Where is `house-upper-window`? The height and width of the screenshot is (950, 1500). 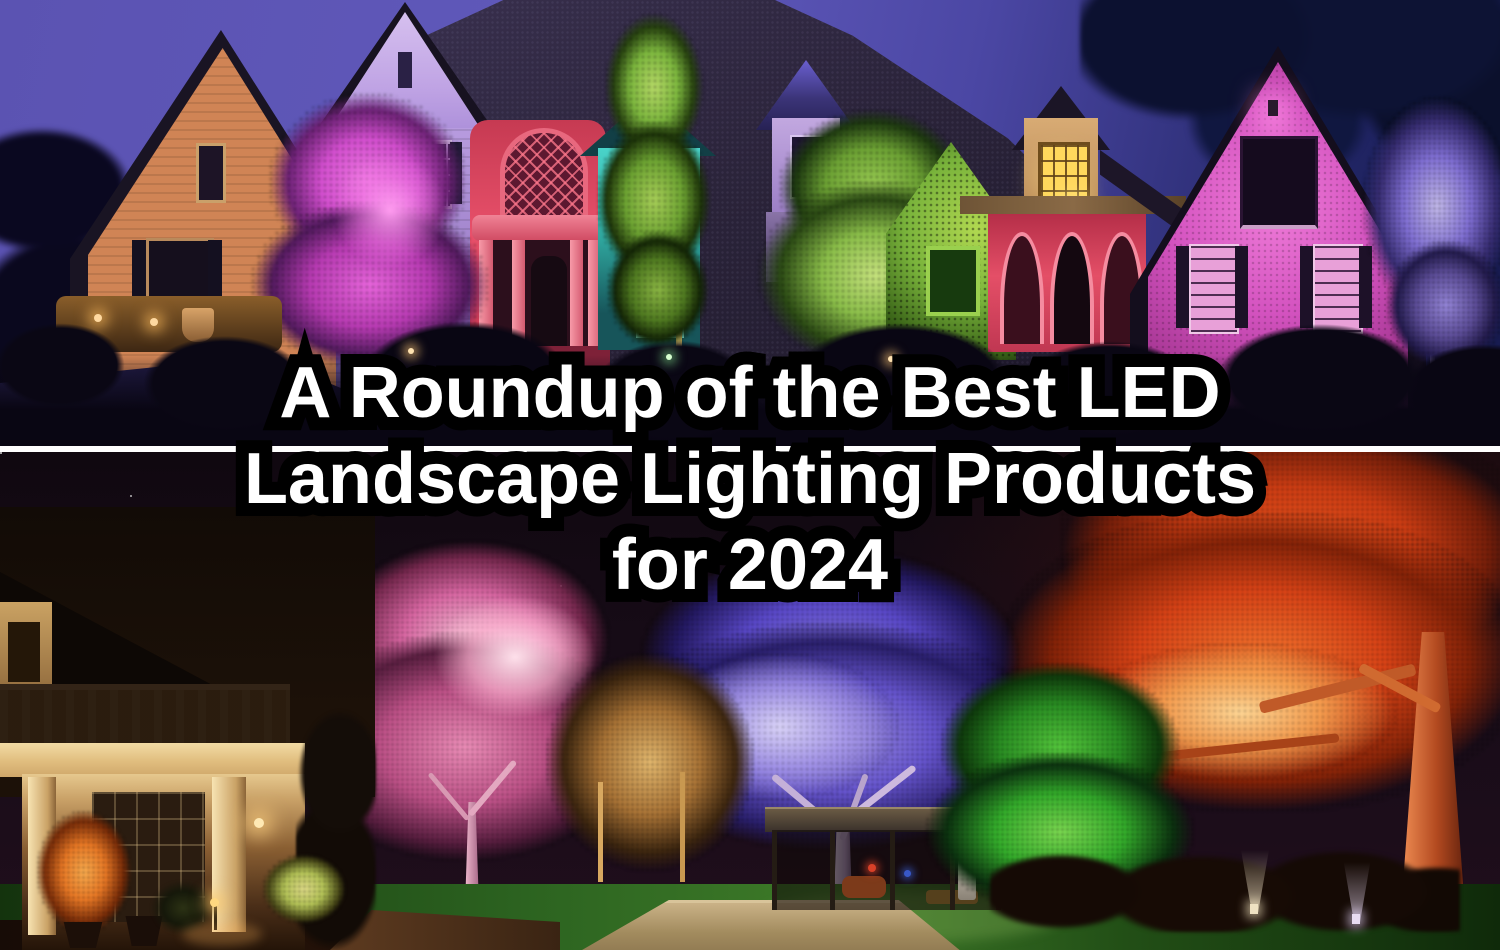
house-upper-window is located at coordinates (24, 652).